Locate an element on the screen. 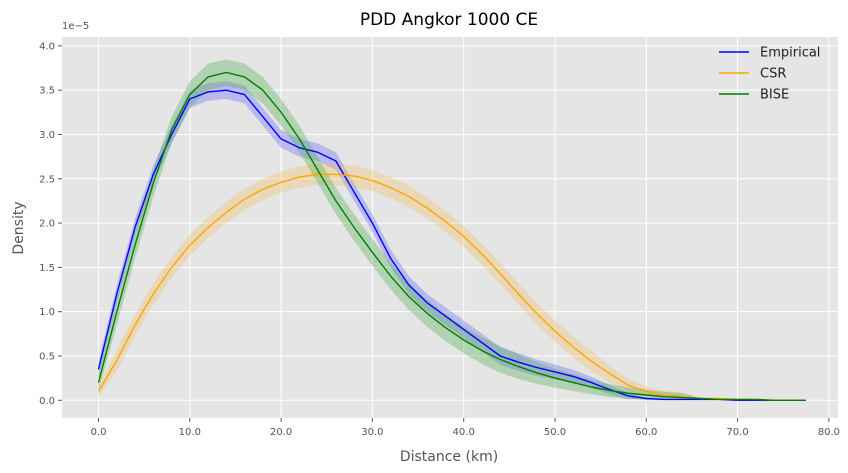  x-tick-label: 70.0 is located at coordinates (737, 432).